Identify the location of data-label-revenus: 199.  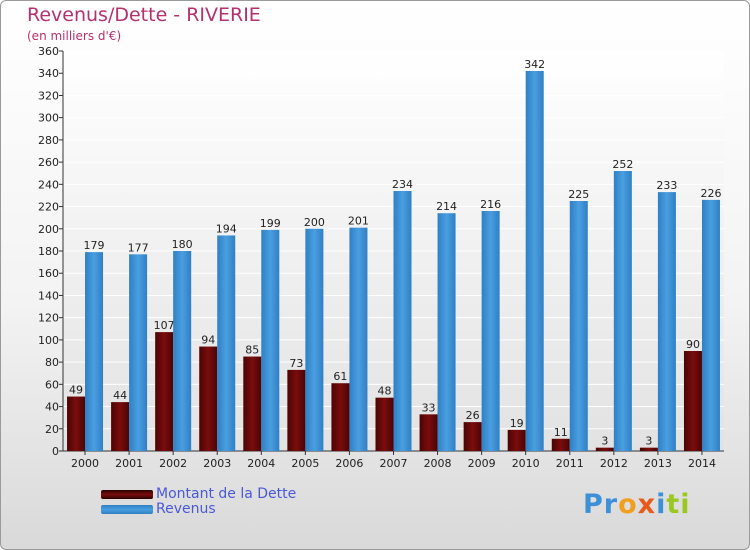
(270, 223).